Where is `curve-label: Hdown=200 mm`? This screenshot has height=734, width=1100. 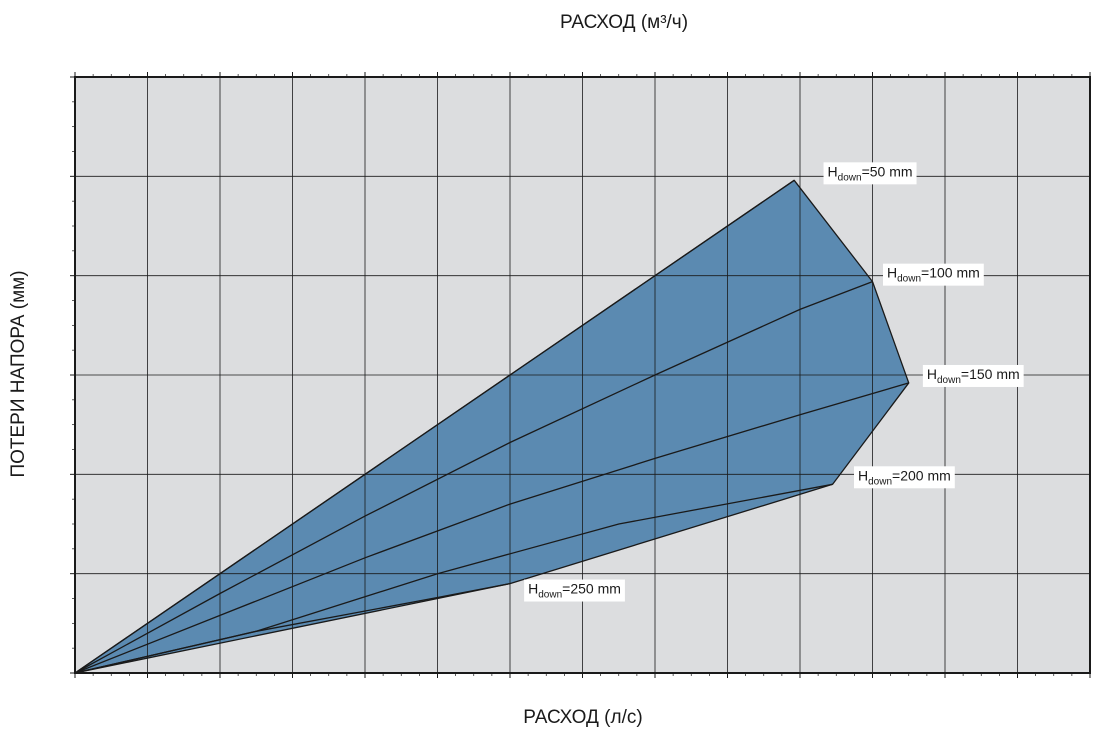 curve-label: Hdown=200 mm is located at coordinates (904, 477).